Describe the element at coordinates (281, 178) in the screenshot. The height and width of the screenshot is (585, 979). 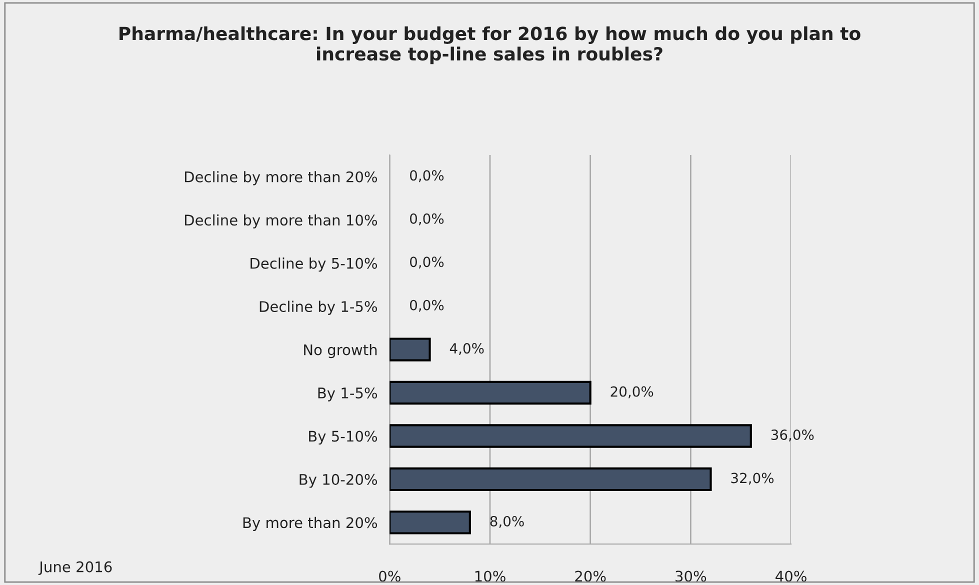
I see `y-tick-label: Decline by more than 20%` at that location.